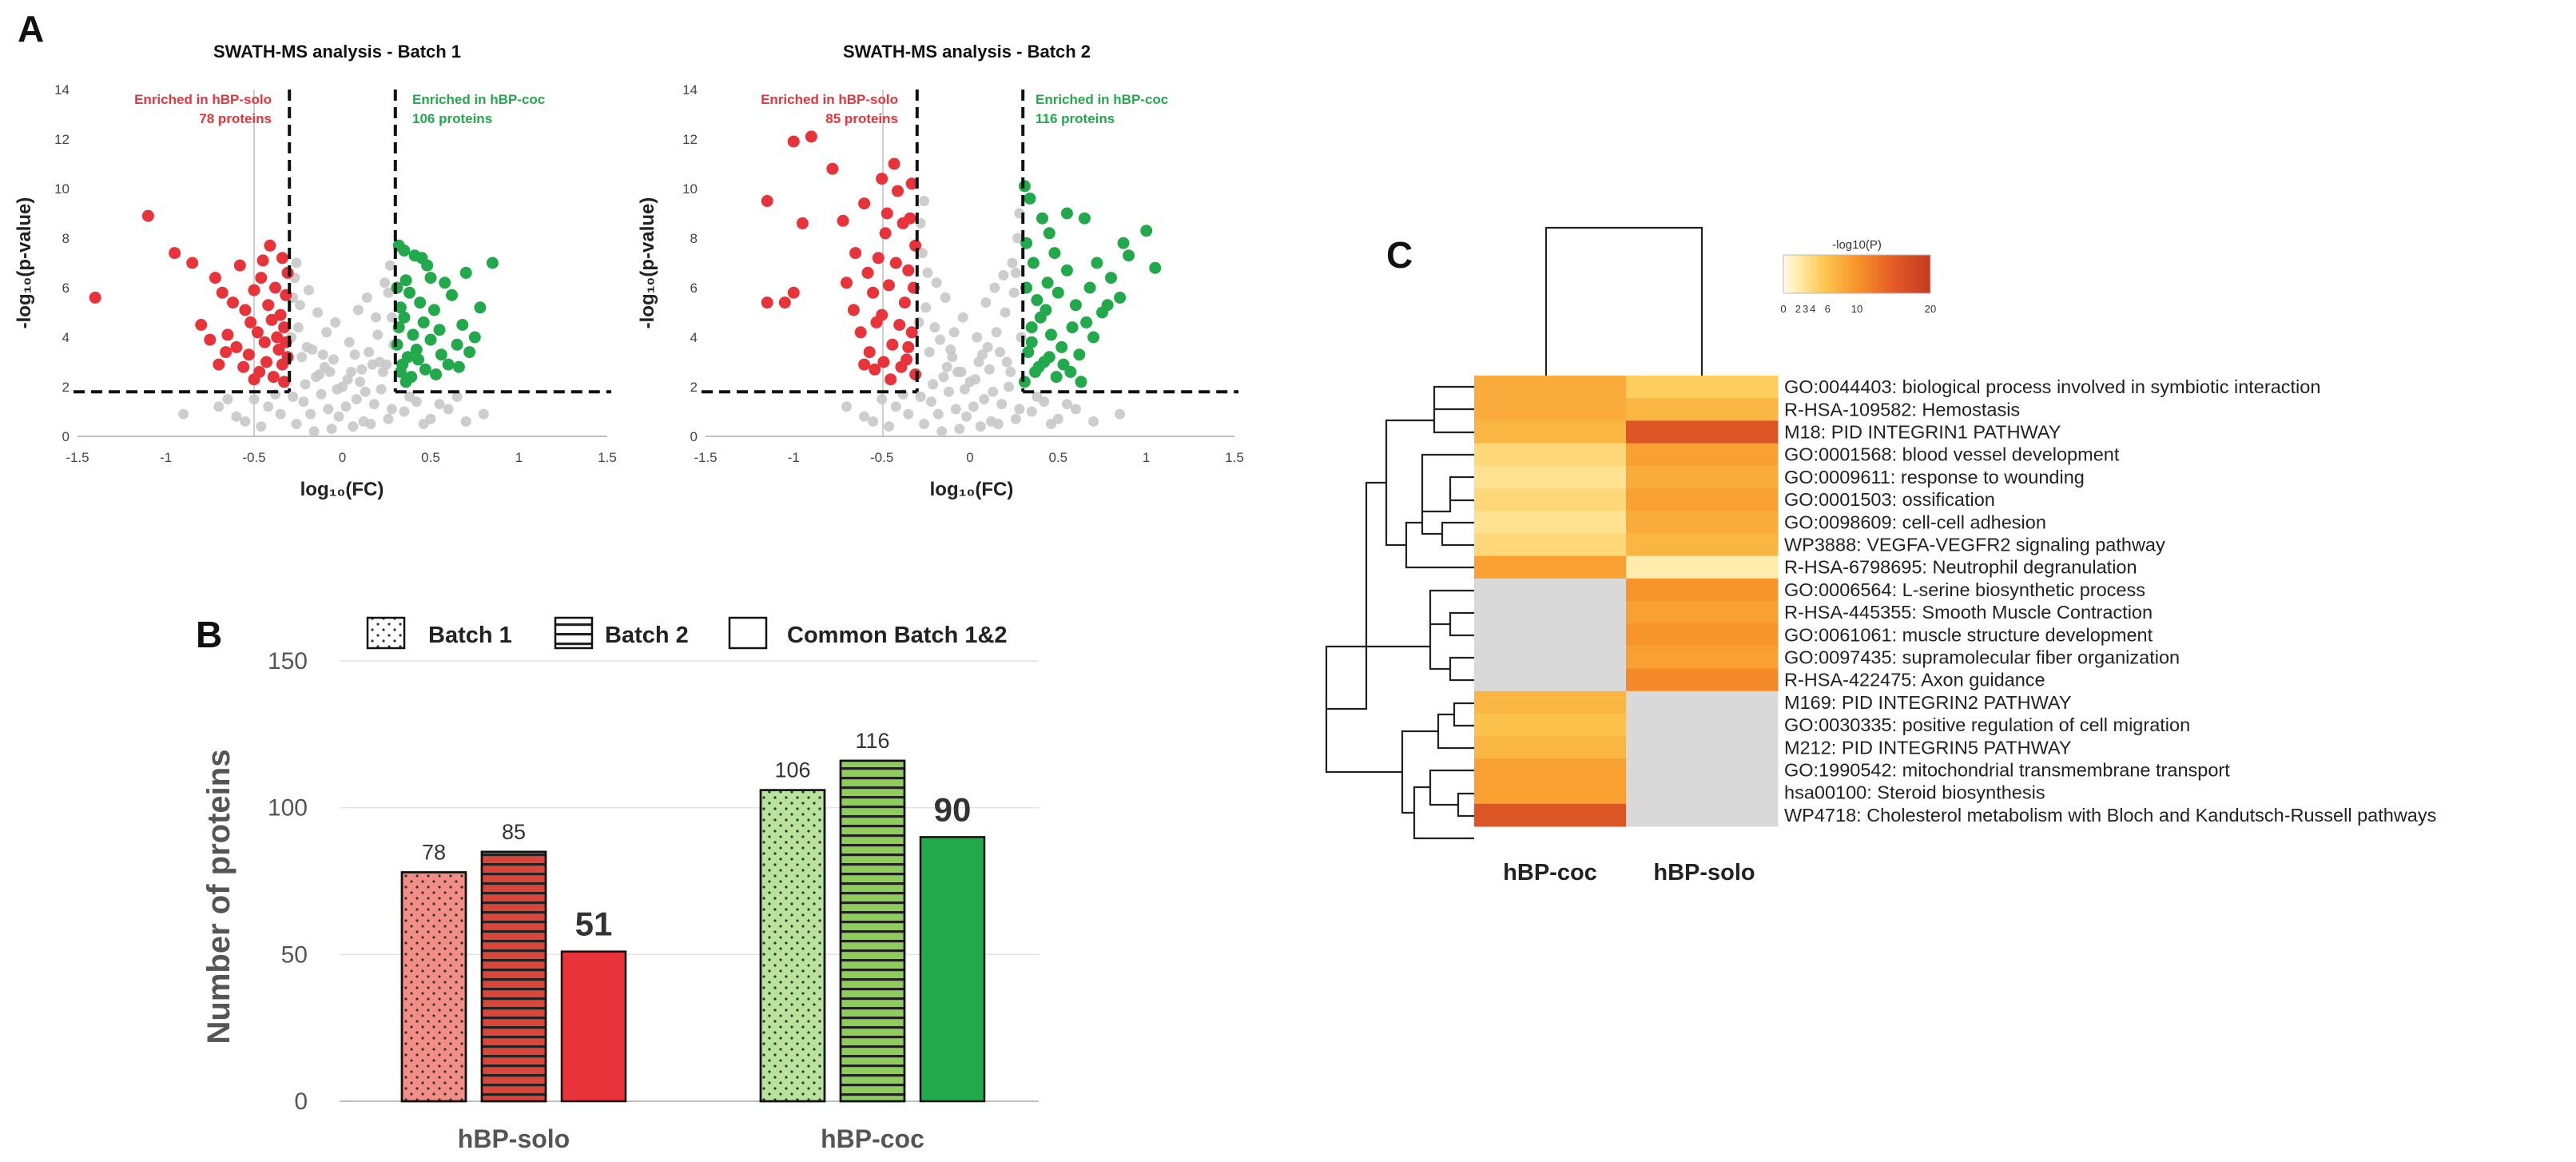  Describe the element at coordinates (1928, 747) in the screenshot. I see `row-label: M212: PID INTEGRIN5 PATHWAY` at that location.